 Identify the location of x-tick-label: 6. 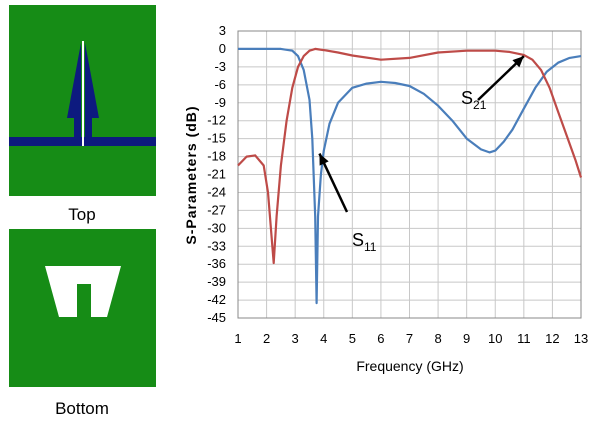
(380, 338).